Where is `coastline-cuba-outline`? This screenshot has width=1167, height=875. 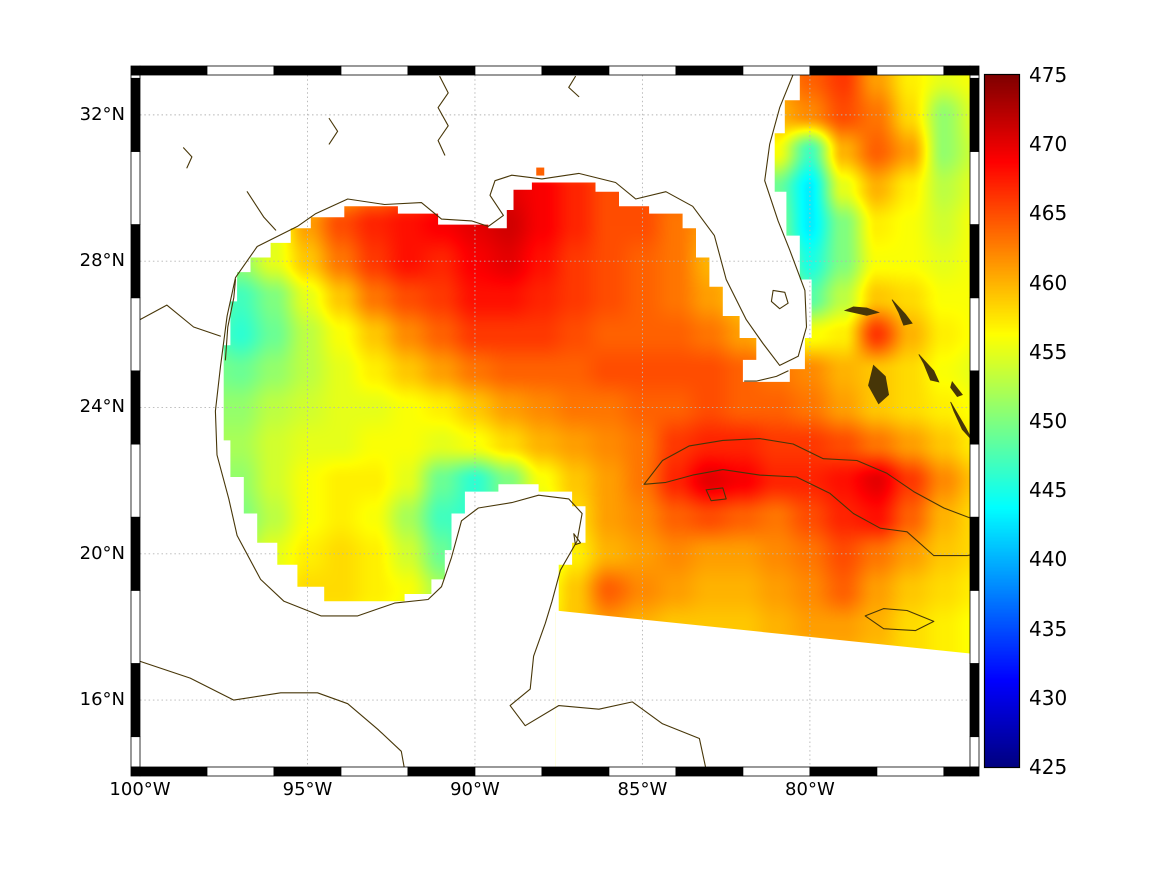 coastline-cuba-outline is located at coordinates (806, 497).